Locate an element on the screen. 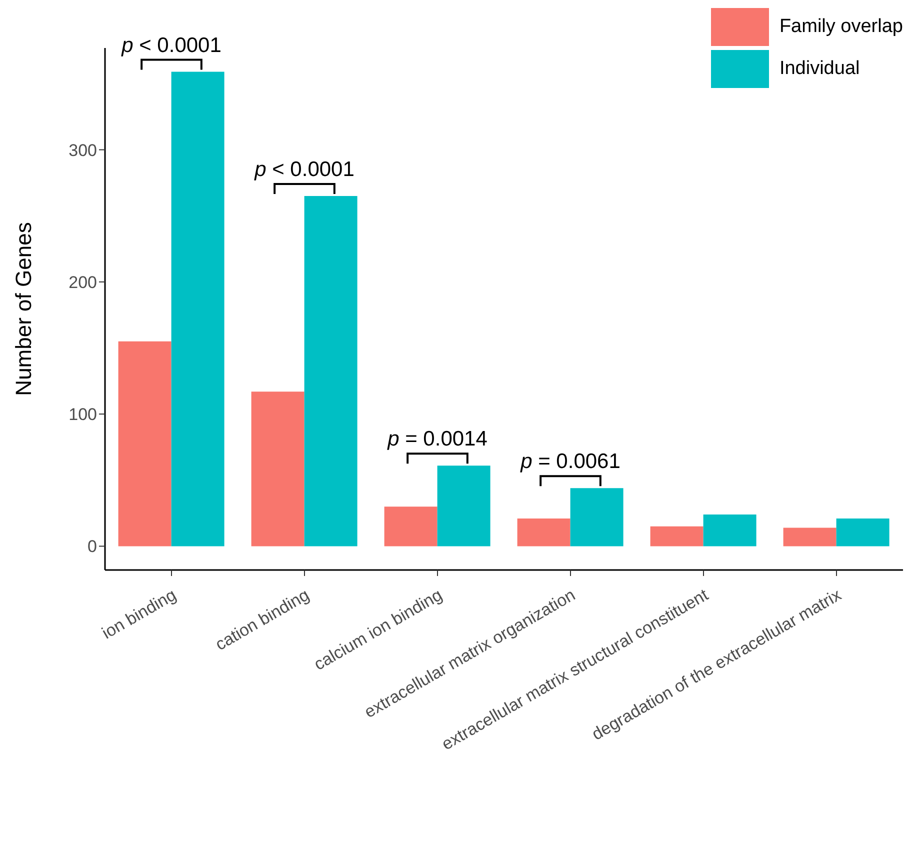  legend-label: Family overlap is located at coordinates (841, 27).